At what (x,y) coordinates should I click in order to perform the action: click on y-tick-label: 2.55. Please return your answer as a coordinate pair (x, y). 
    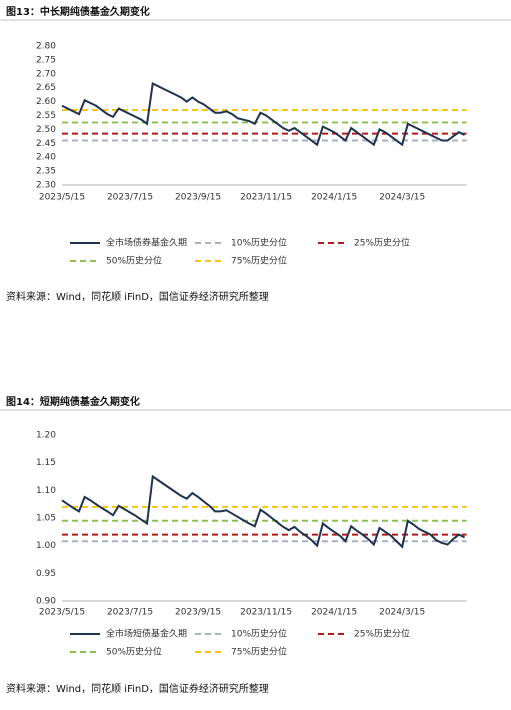
    Looking at the image, I should click on (46, 116).